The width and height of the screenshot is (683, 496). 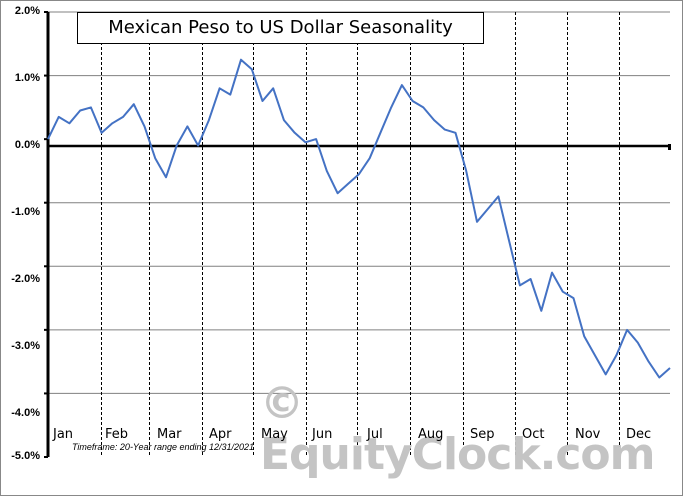 What do you see at coordinates (482, 434) in the screenshot?
I see `month-label-sep: Sep` at bounding box center [482, 434].